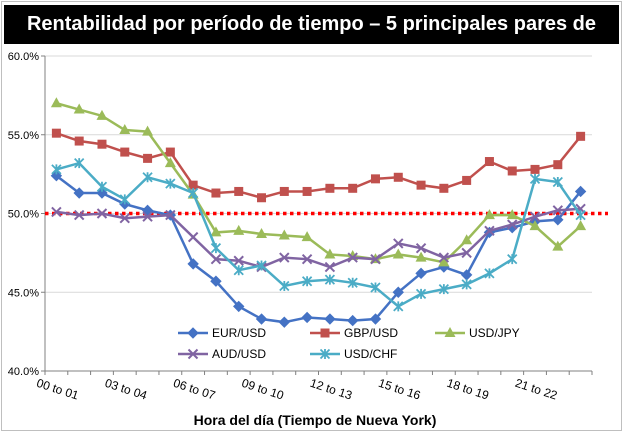 The image size is (625, 434). I want to click on series-aud-usd, so click(318, 238).